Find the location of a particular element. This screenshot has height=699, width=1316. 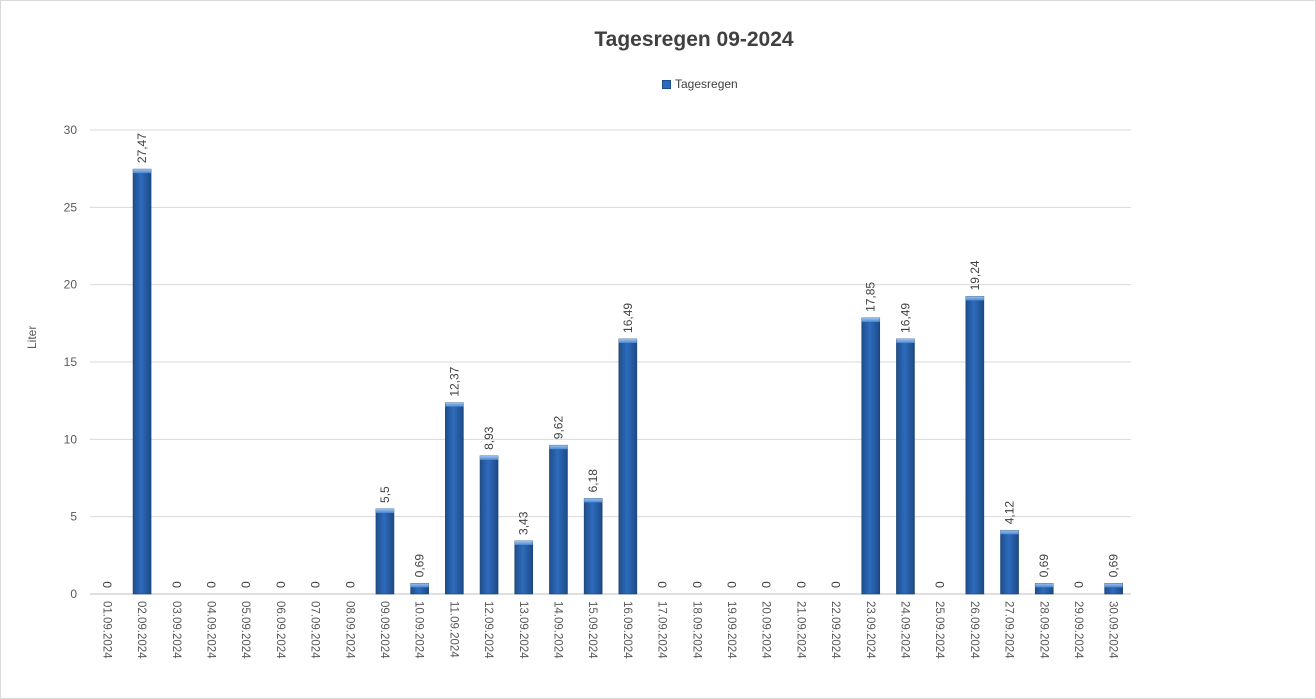

x-tick-label: 02.09.2024 is located at coordinates (141, 630).